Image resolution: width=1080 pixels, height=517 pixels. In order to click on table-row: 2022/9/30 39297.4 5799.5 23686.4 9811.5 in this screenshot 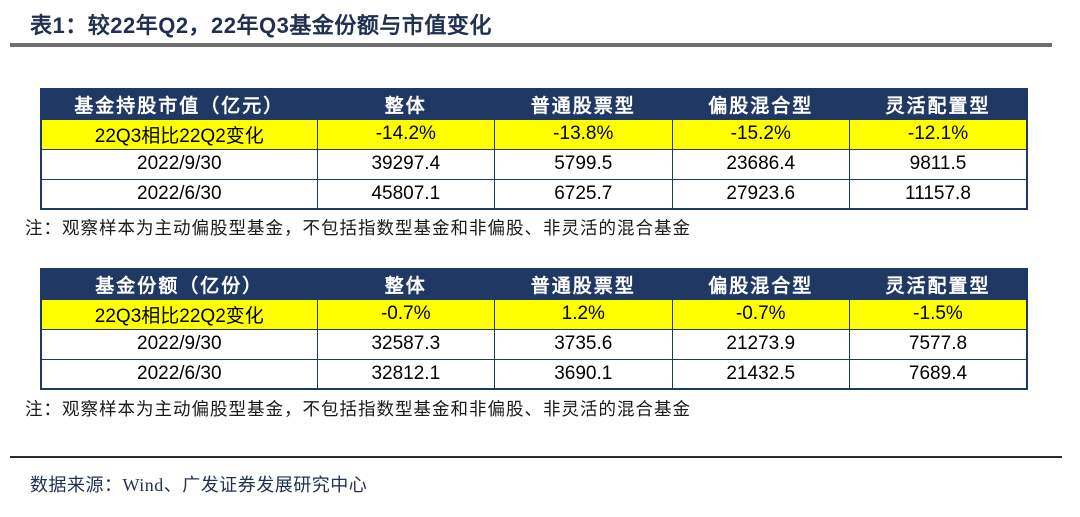, I will do `click(534, 164)`.